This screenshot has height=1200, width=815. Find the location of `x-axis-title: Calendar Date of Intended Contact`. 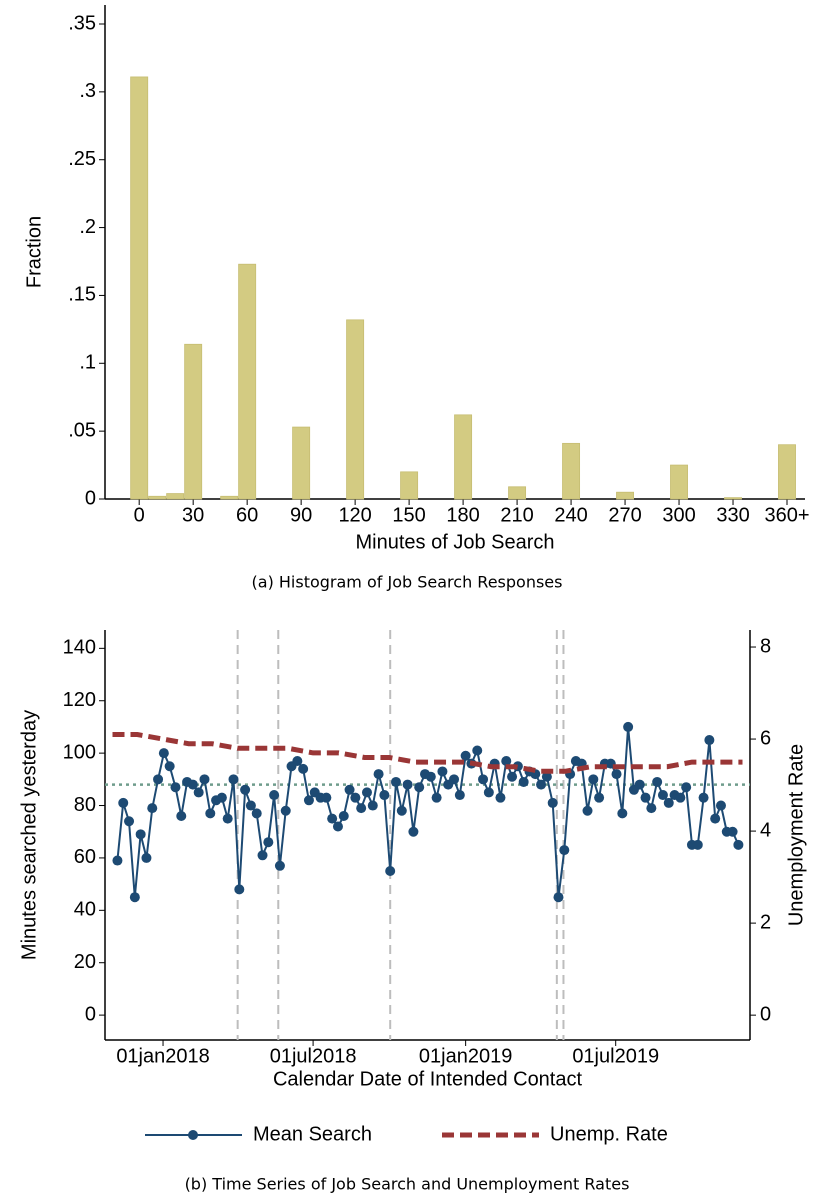

x-axis-title: Calendar Date of Intended Contact is located at coordinates (428, 1079).